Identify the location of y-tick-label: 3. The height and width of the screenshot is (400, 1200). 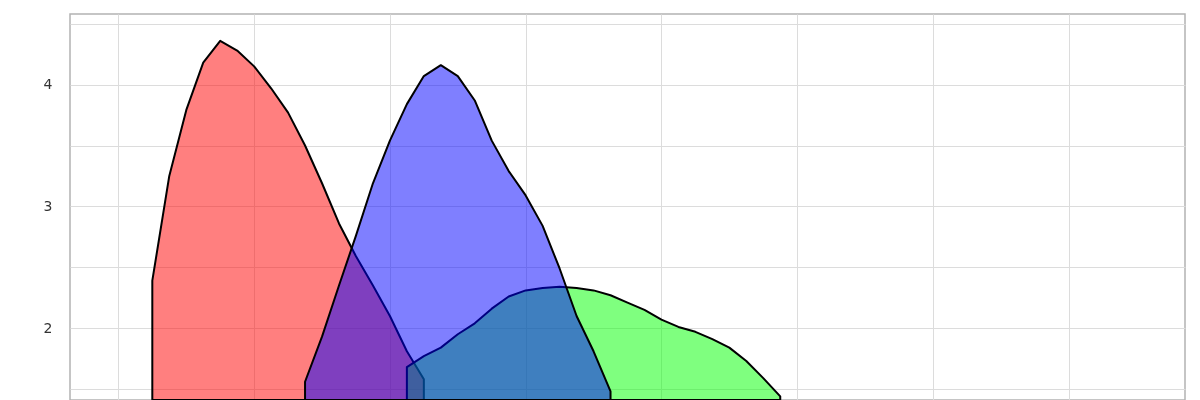
(48, 205).